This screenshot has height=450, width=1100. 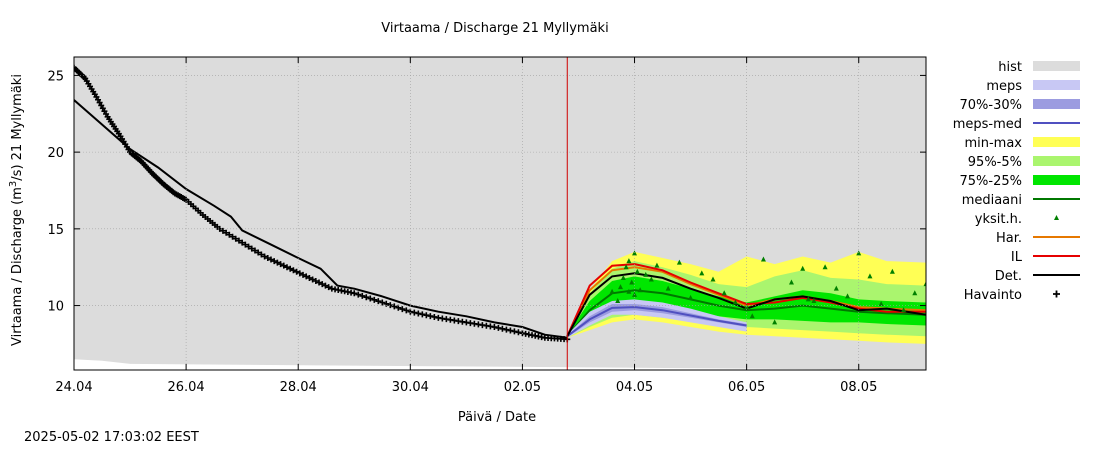 I want to click on legend-item-har: Har., so click(x=1038, y=238).